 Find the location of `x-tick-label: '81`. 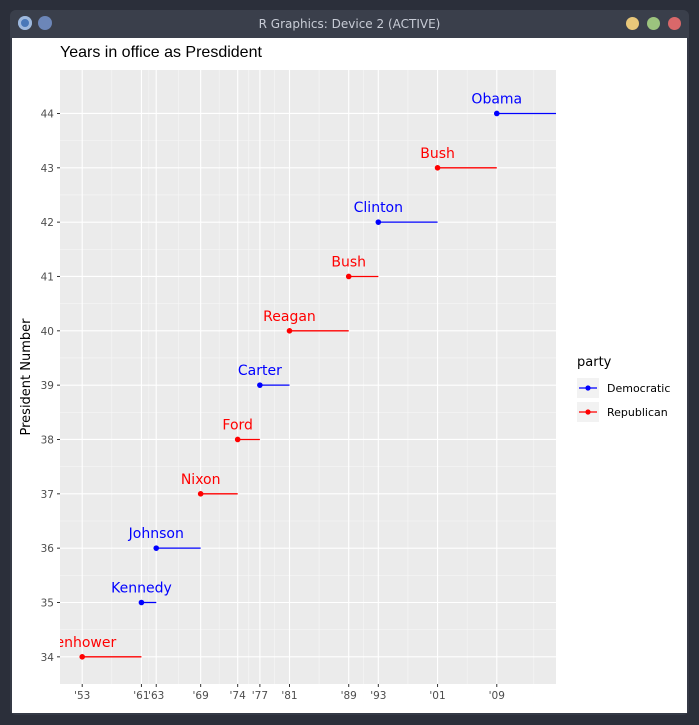

x-tick-label: '81 is located at coordinates (289, 696).